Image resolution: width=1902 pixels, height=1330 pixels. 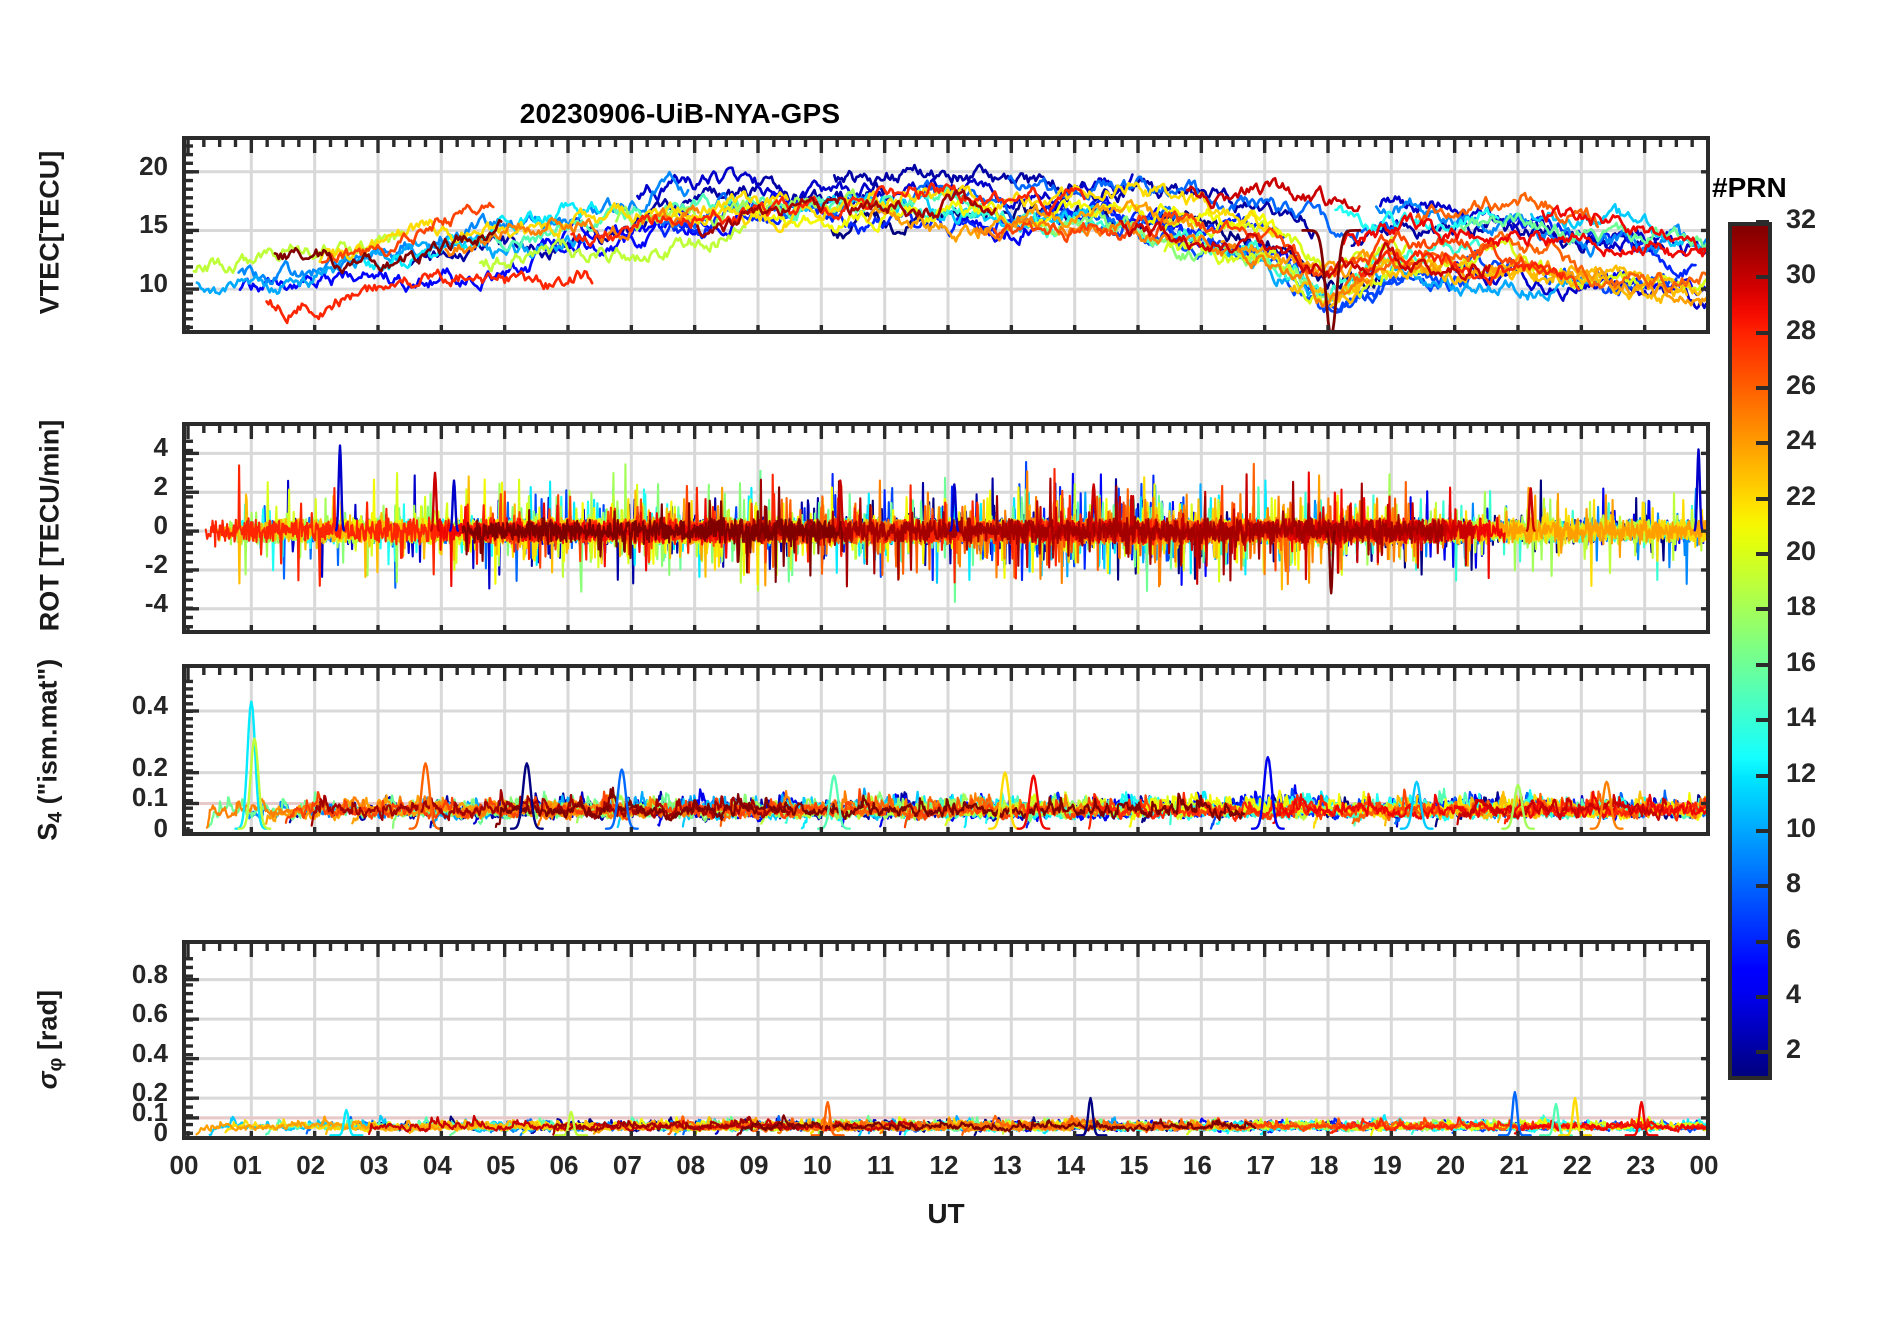 I want to click on colorbar-tick-18: 18, so click(x=1801, y=606).